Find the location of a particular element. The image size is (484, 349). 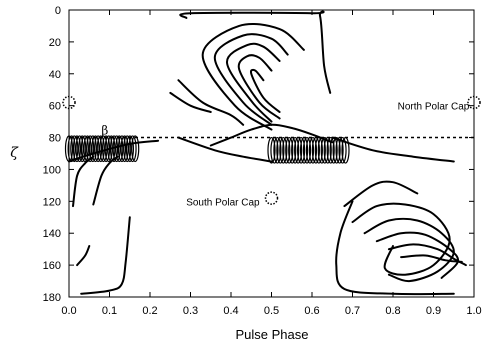

x-tick-label: 0.4 is located at coordinates (230, 311).